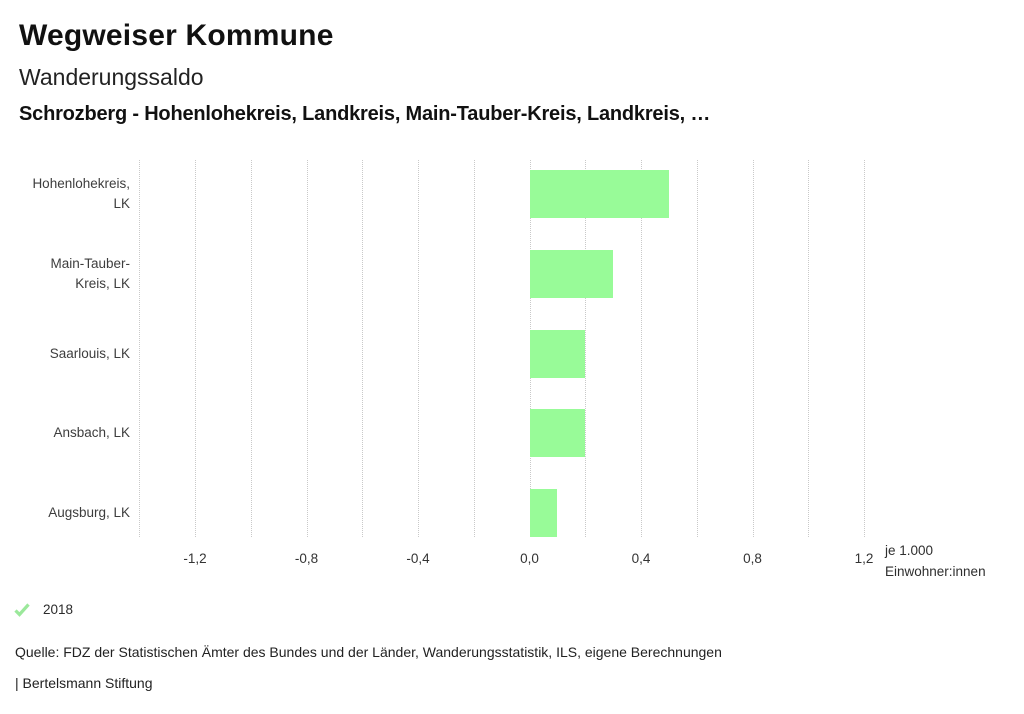  I want to click on bar-Augsburg, LK, so click(543, 513).